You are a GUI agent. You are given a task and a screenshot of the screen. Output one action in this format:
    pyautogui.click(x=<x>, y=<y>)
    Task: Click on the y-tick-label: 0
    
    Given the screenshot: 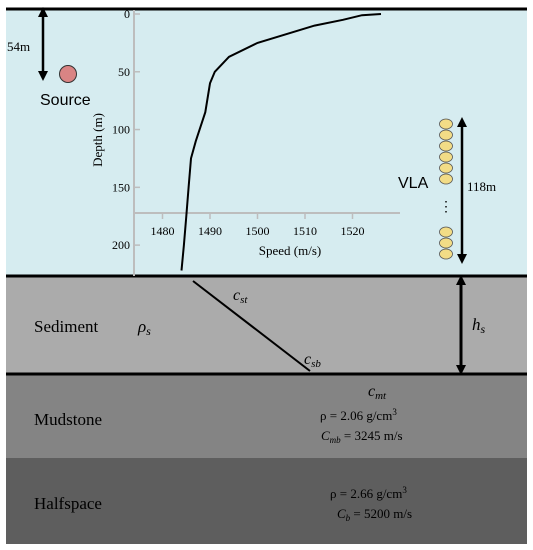 What is the action you would take?
    pyautogui.click(x=127, y=14)
    